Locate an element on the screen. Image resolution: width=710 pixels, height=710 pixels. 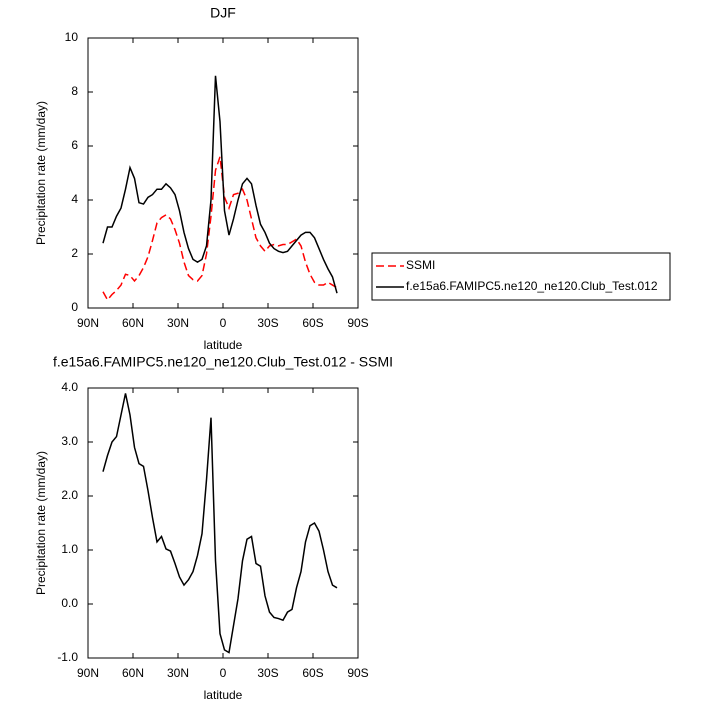
y-tick-label: 0 is located at coordinates (74, 307).